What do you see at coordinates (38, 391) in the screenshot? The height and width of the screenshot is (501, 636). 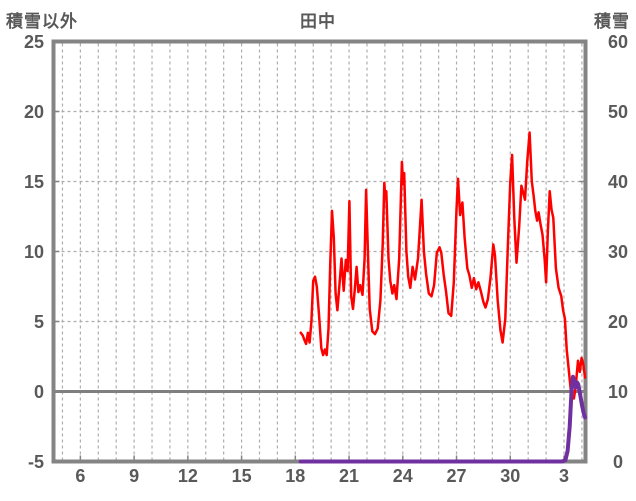 I see `left-axis-tick-label: 0` at bounding box center [38, 391].